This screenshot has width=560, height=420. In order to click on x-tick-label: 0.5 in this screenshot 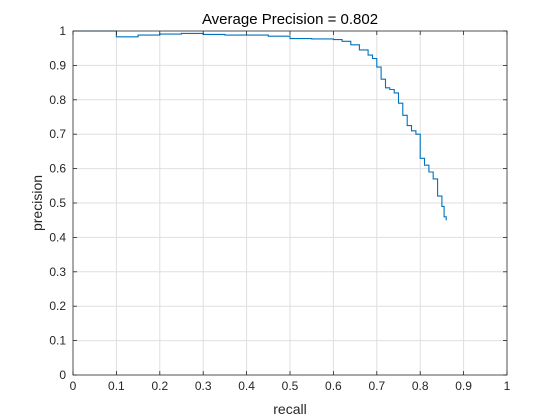, I will do `click(290, 386)`.